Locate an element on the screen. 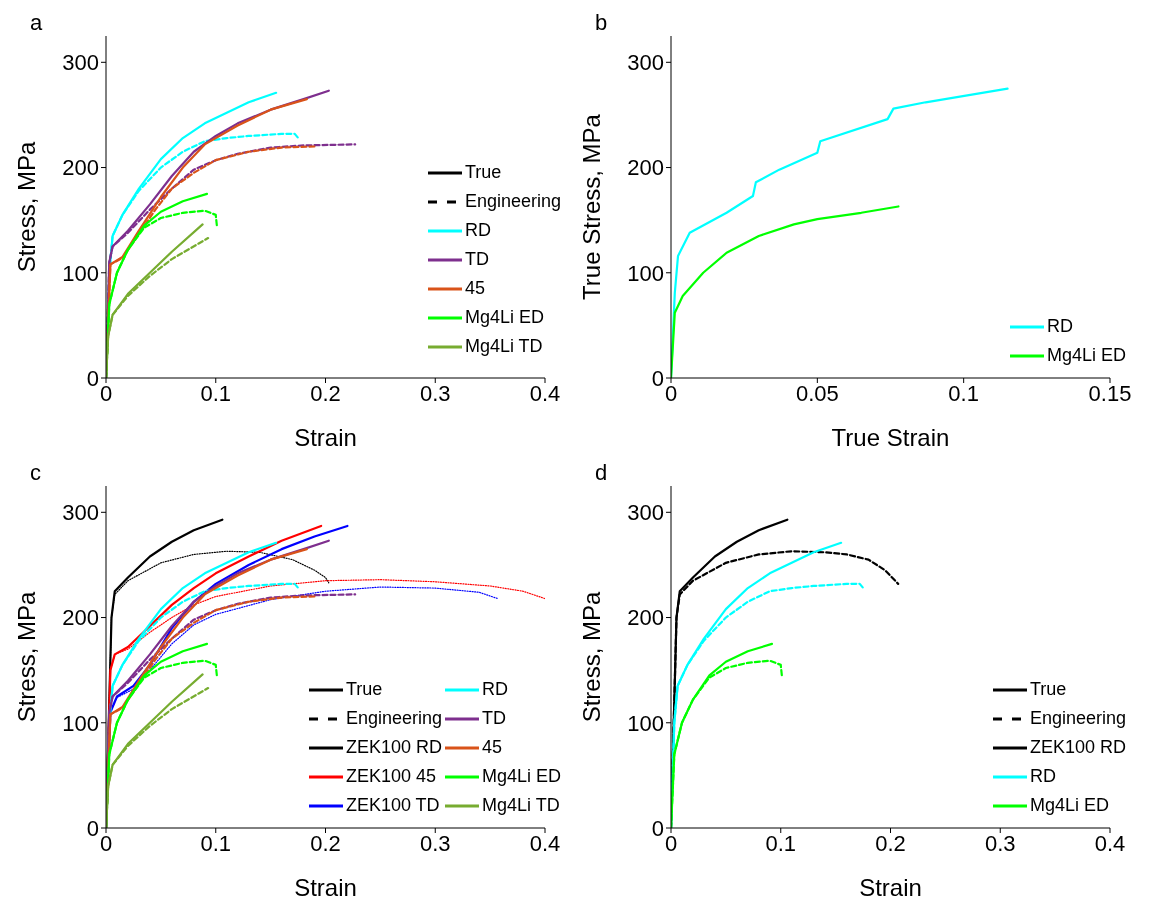 This screenshot has width=1151, height=917. chart-title: a is located at coordinates (36, 23).